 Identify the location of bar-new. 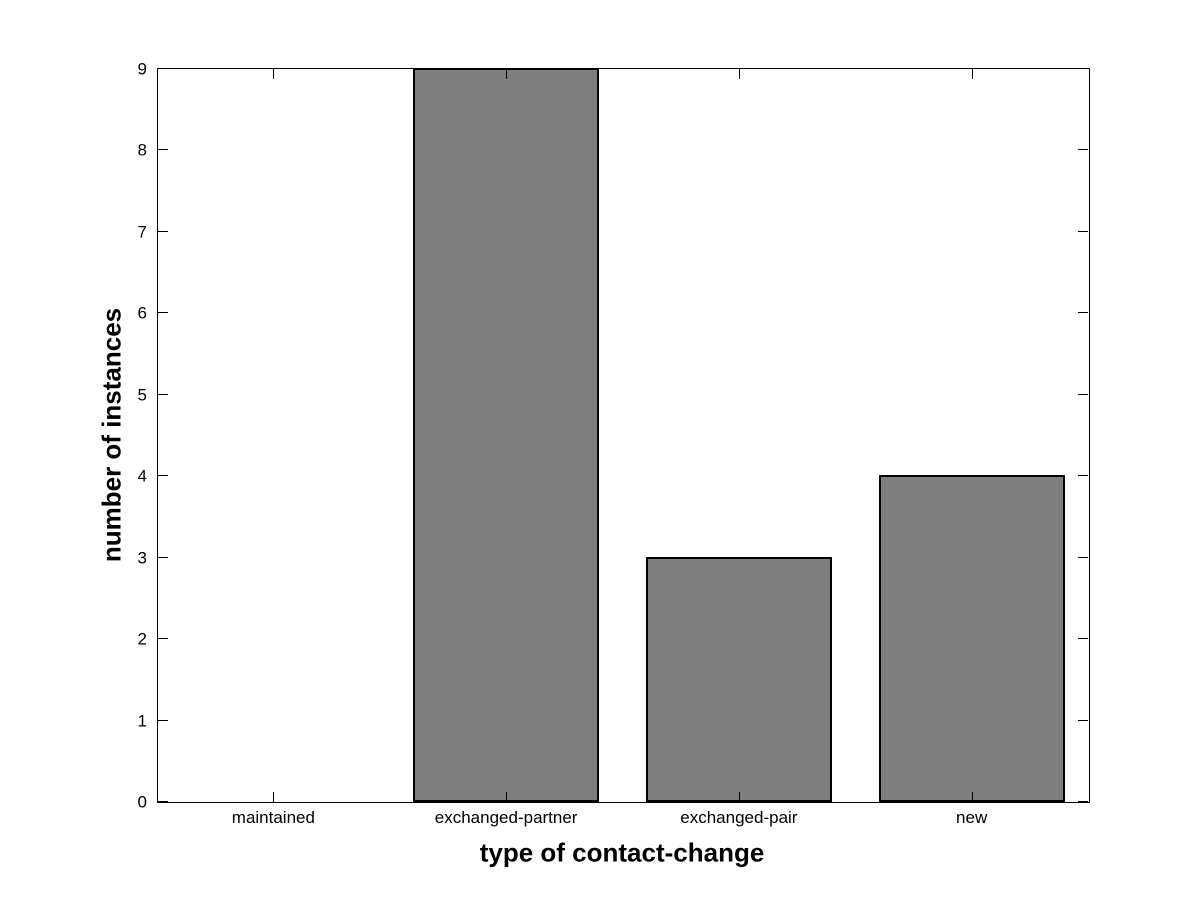
(972, 638).